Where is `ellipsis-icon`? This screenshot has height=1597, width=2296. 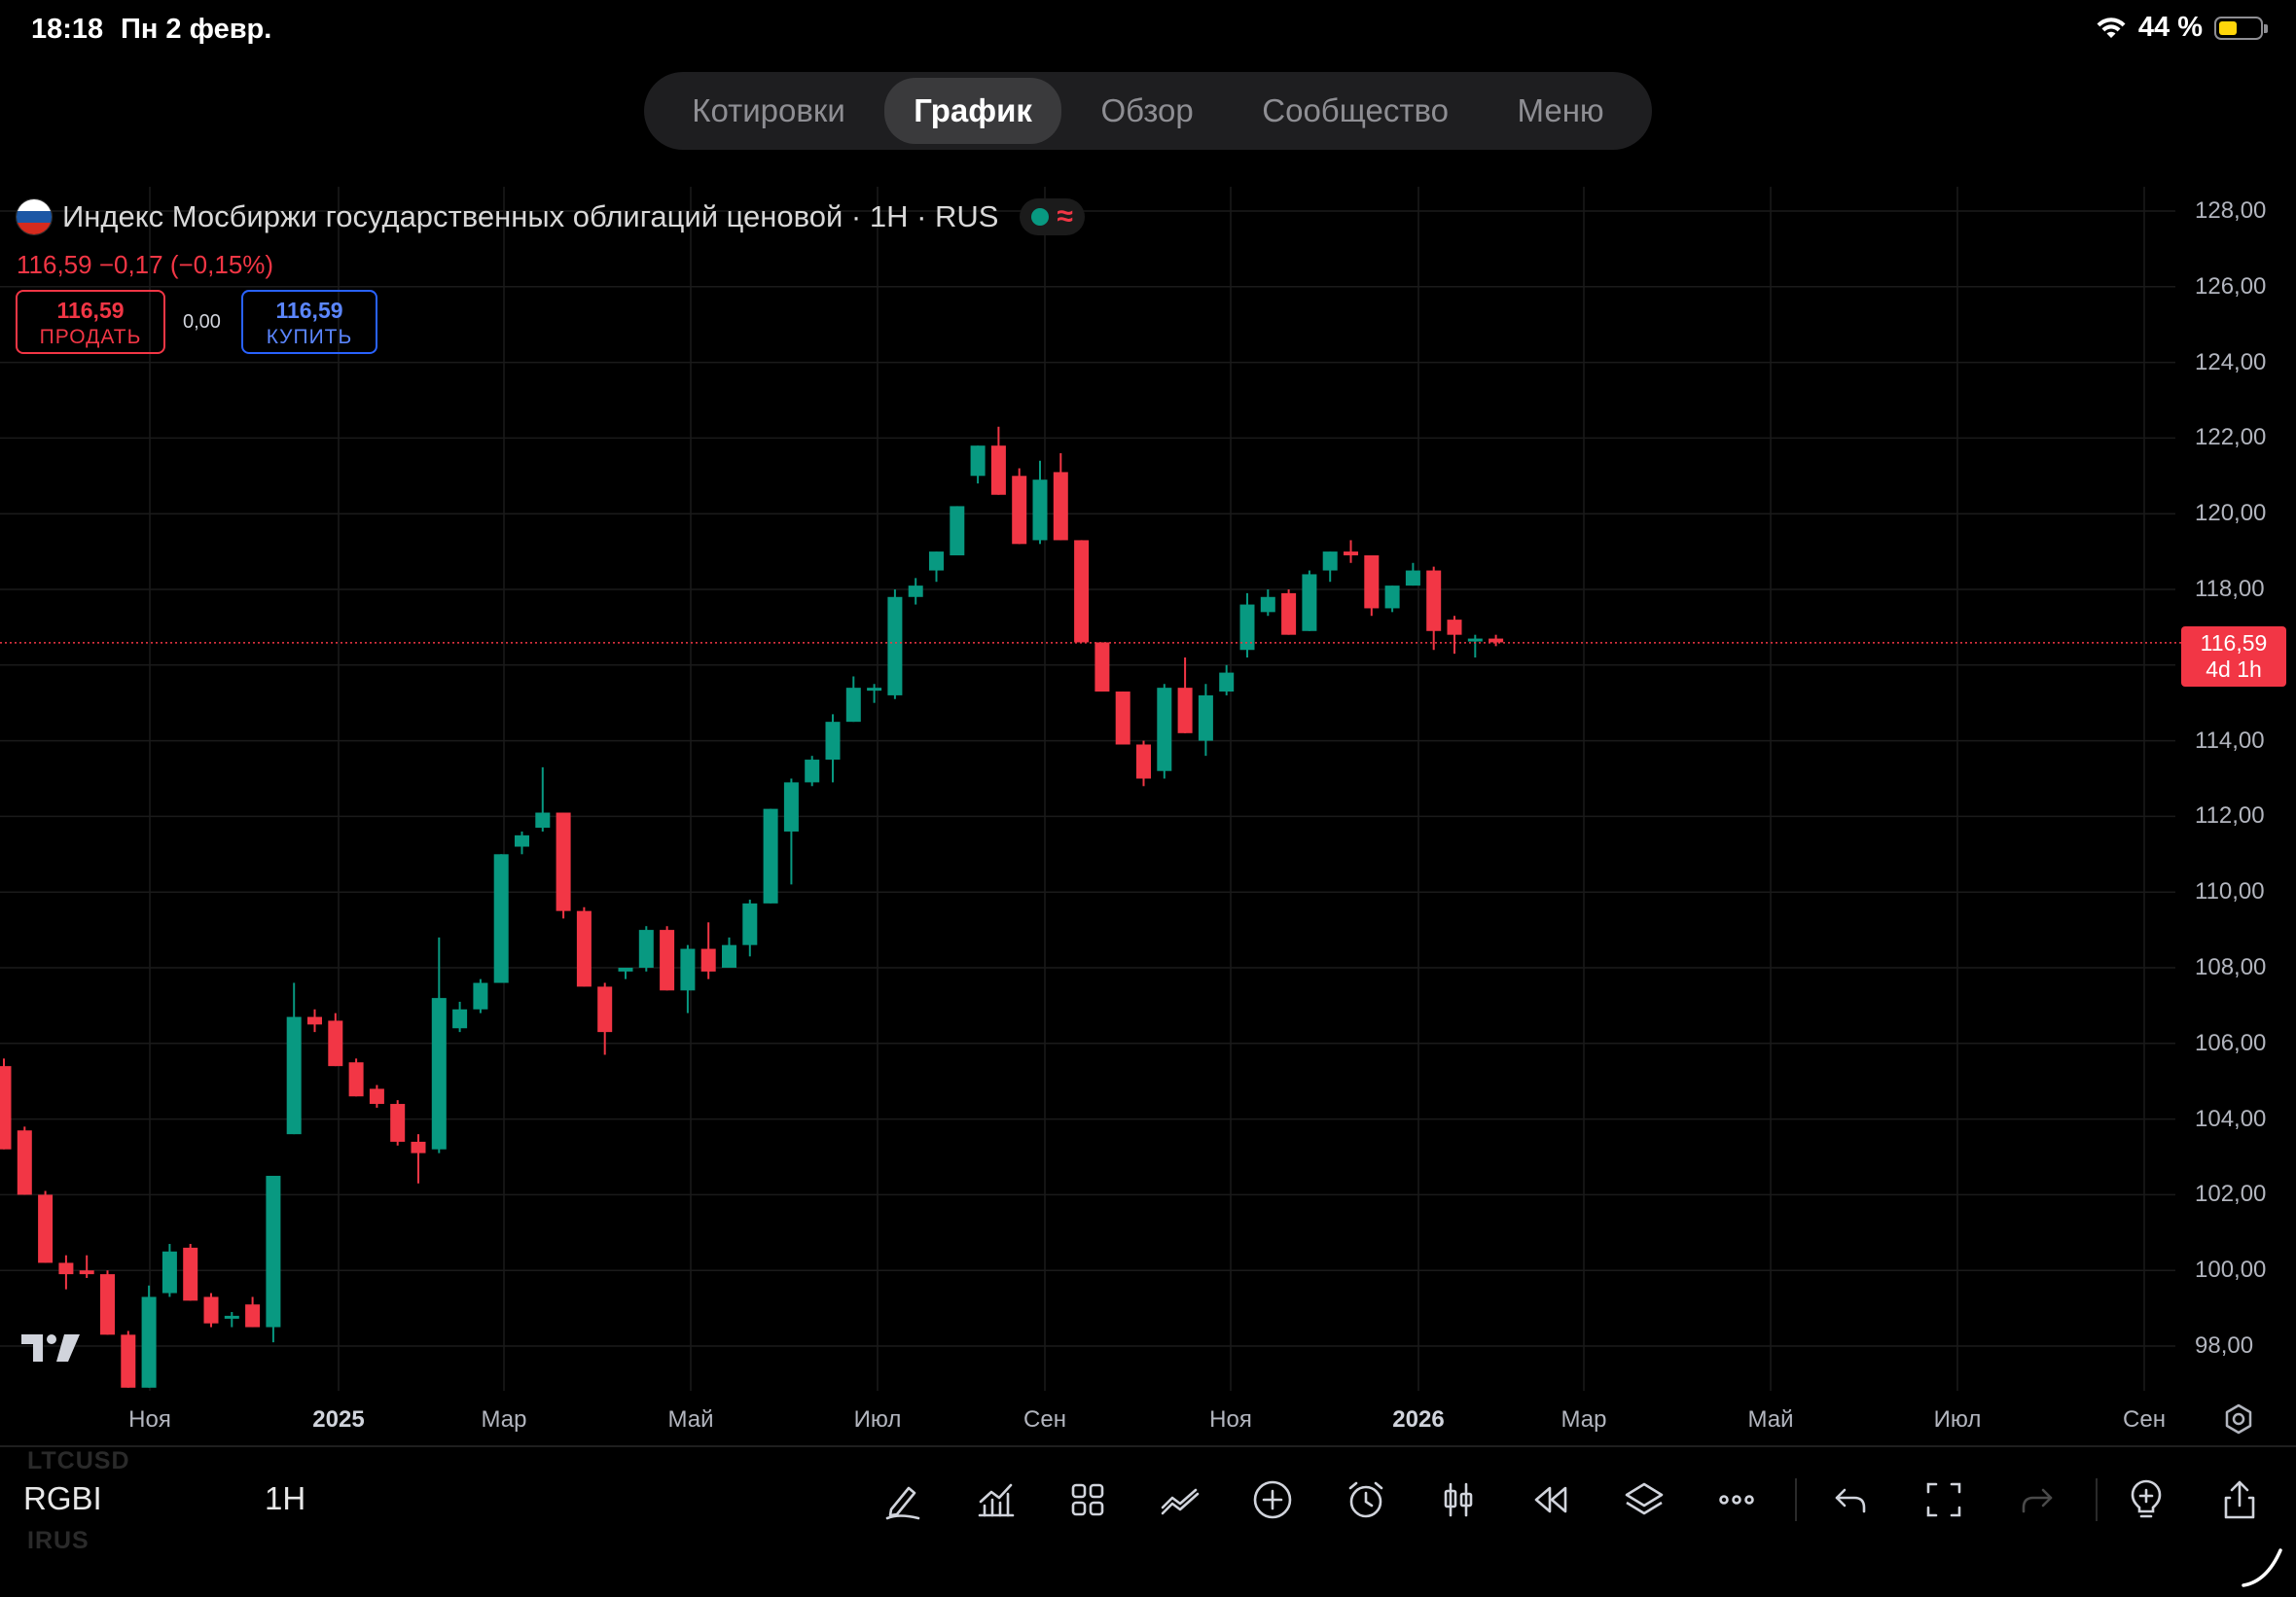
ellipsis-icon is located at coordinates (1736, 1500).